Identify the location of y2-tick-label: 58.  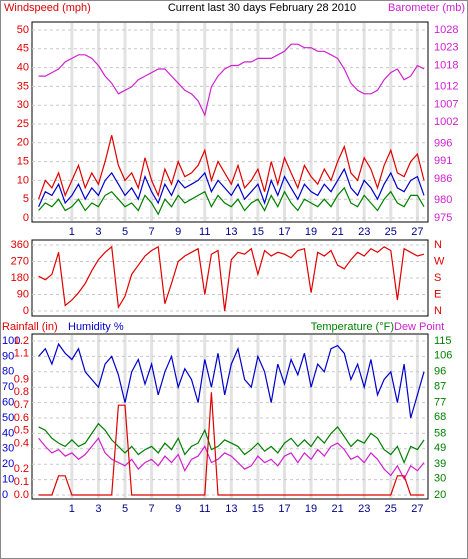
(440, 433).